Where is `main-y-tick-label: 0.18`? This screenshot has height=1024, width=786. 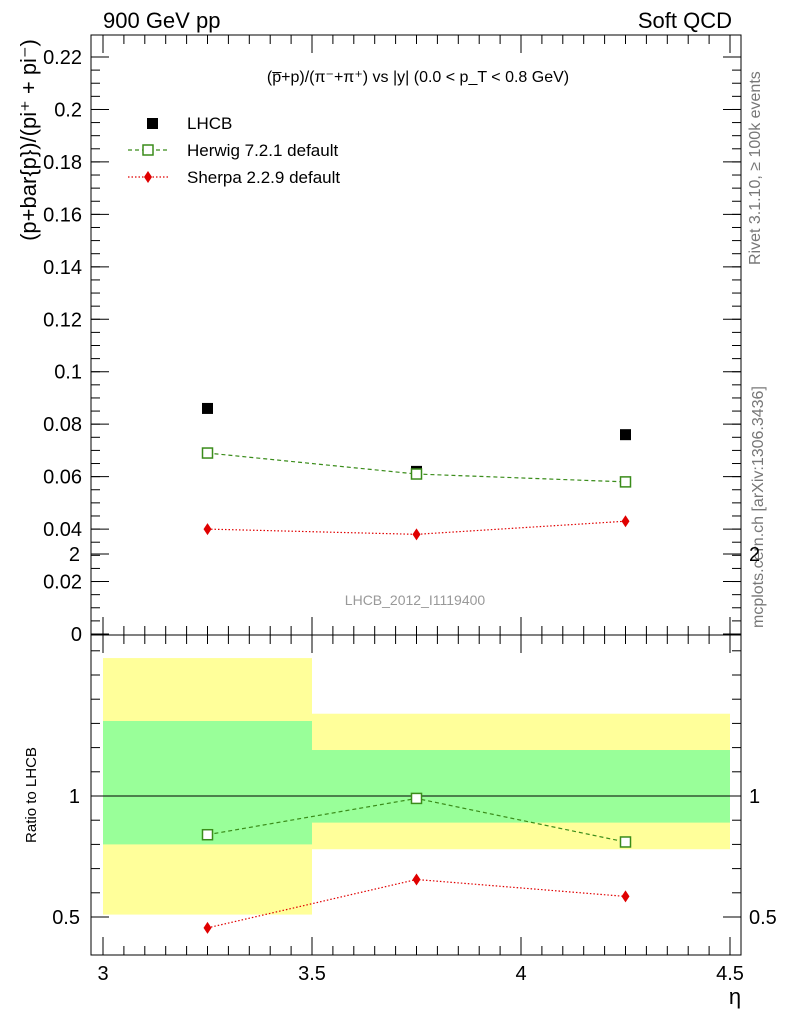
main-y-tick-label: 0.18 is located at coordinates (62, 163).